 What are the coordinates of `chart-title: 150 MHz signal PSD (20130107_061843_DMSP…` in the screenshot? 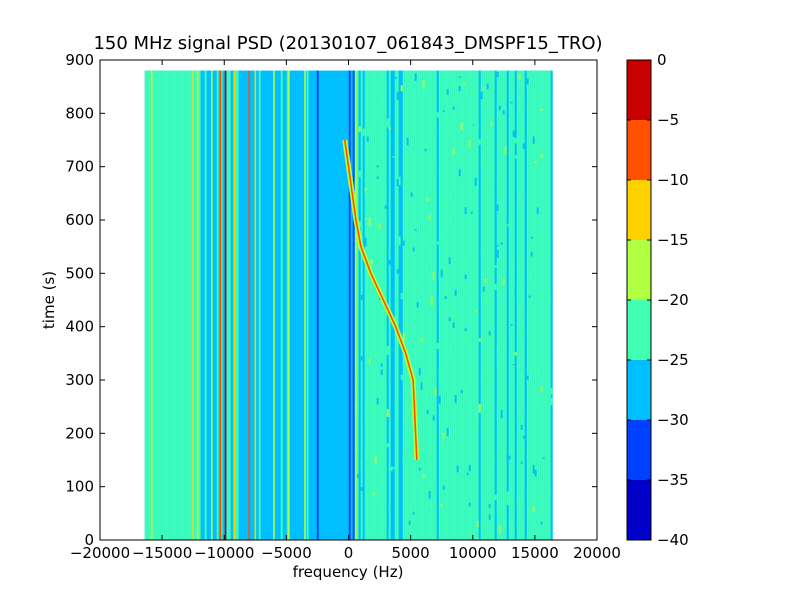 It's located at (347, 43).